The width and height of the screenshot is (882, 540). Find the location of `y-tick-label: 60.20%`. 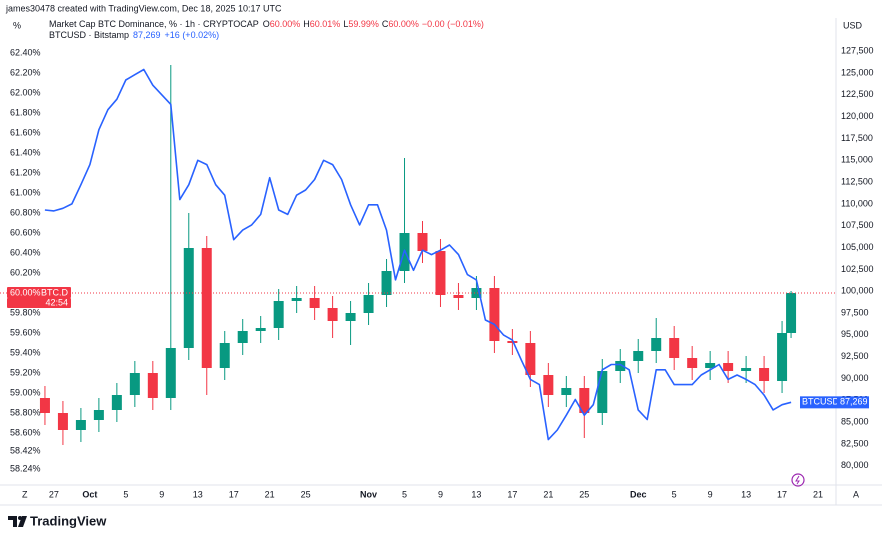

y-tick-label: 60.20% is located at coordinates (25, 272).